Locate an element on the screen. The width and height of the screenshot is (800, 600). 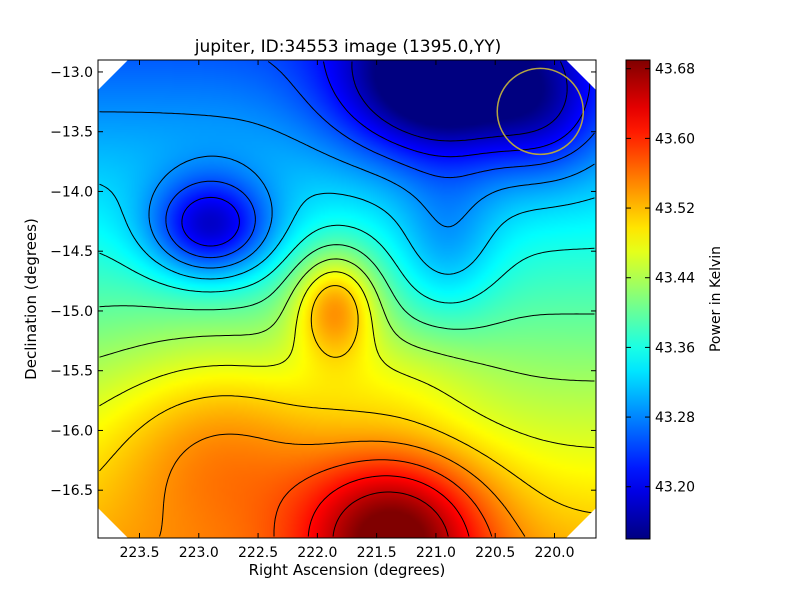
colorbar-tick-label: 43.36 is located at coordinates (675, 348).